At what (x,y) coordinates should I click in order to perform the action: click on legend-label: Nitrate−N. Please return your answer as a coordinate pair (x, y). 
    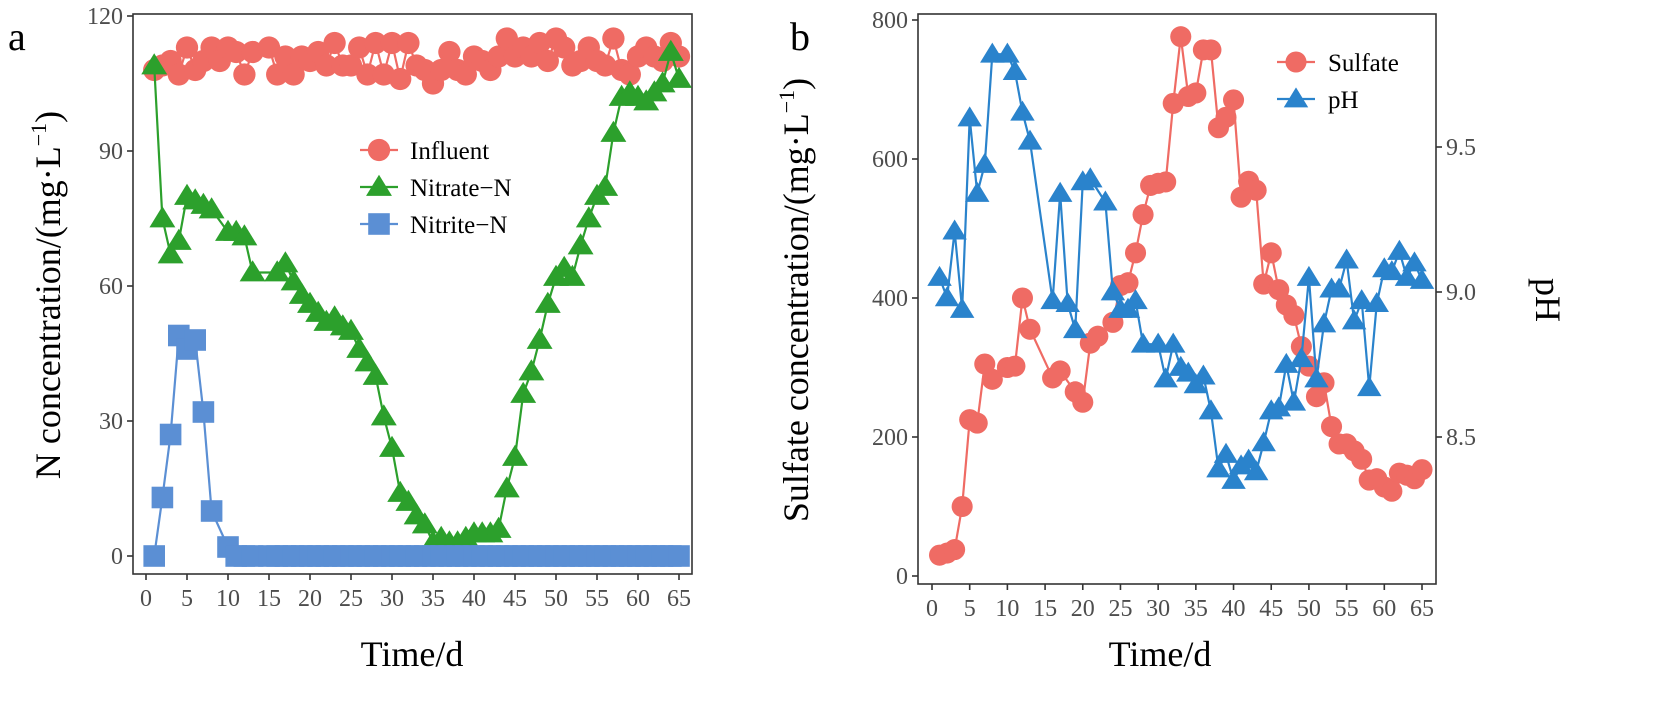
    Looking at the image, I should click on (461, 188).